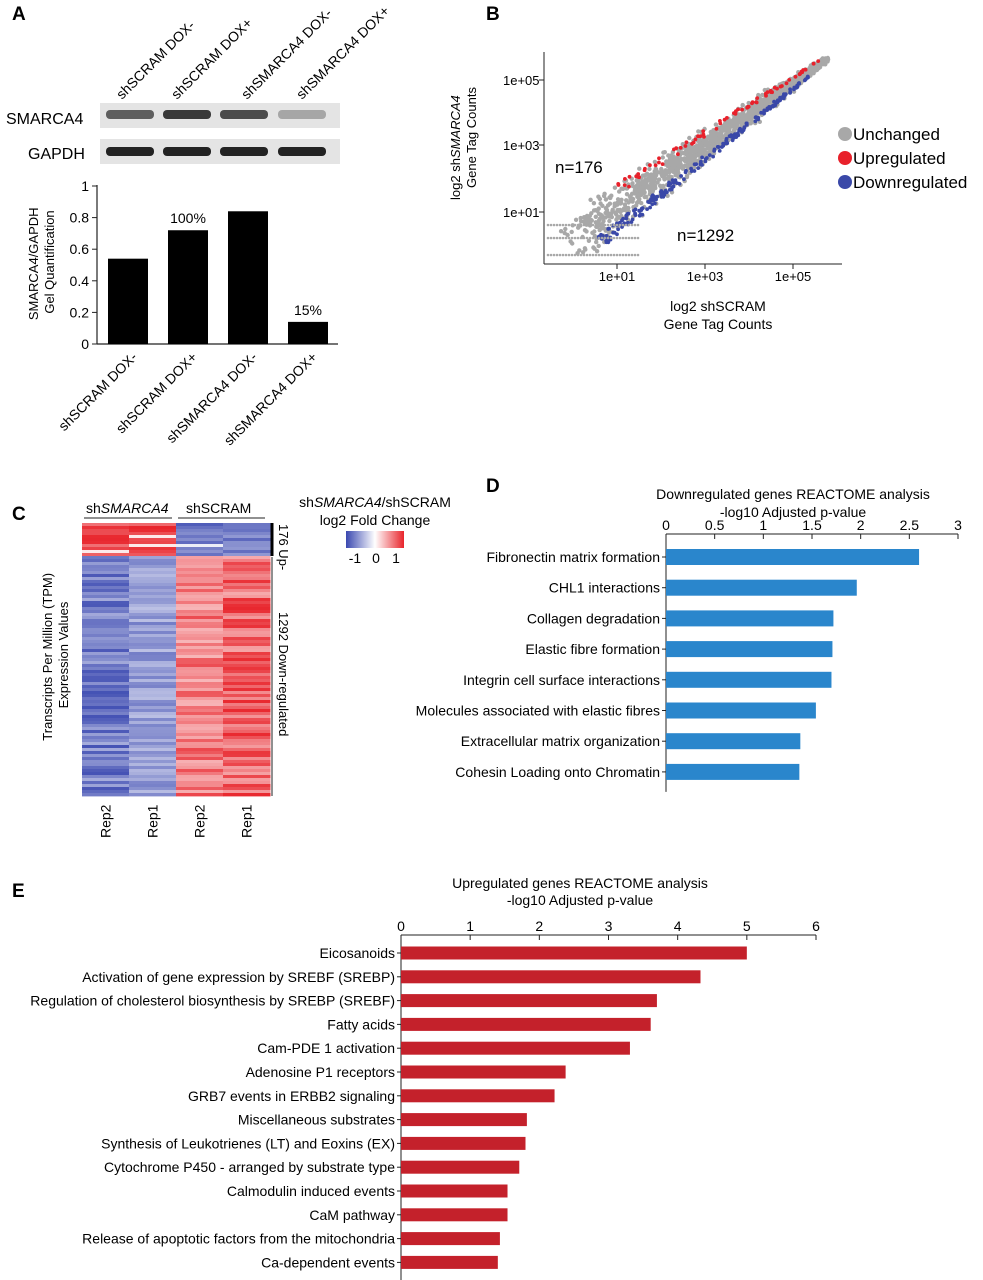 The height and width of the screenshot is (1280, 983). I want to click on group-label-shsmarca4: shSMARCA4, so click(127, 508).